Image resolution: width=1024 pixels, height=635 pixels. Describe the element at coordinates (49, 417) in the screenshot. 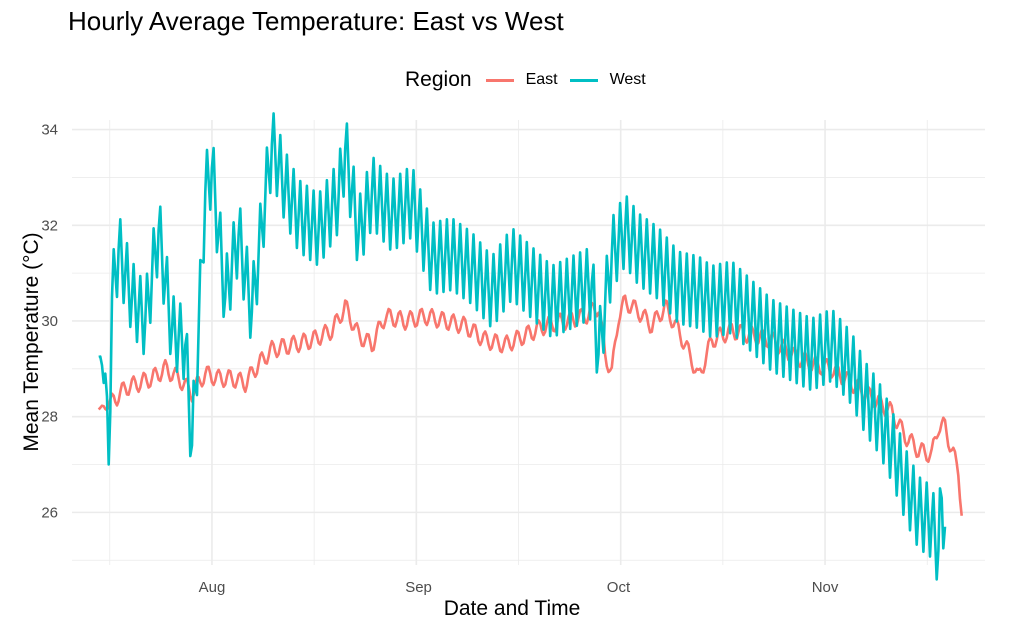

I see `y-tick-label: 28` at that location.